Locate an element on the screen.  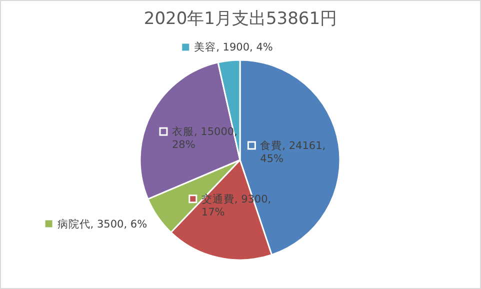
legend-label: 食費, 24161, 45% is located at coordinates (293, 151).